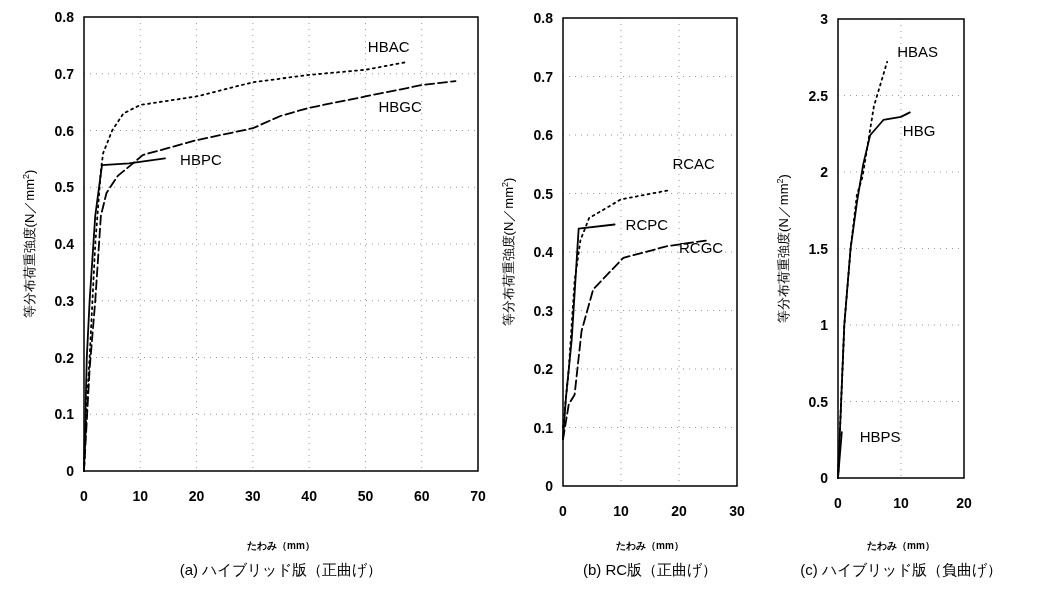 The width and height of the screenshot is (1054, 589). I want to click on y-tick-label: 2, so click(824, 172).